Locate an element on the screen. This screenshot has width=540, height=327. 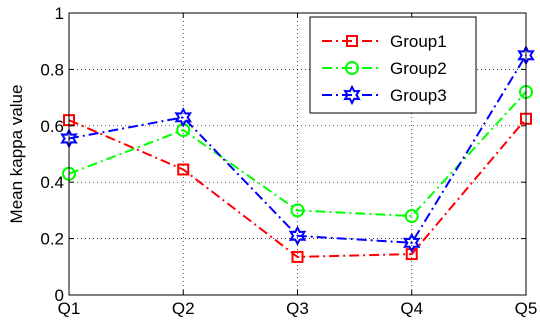
x-tick-label: Q3 is located at coordinates (297, 308).